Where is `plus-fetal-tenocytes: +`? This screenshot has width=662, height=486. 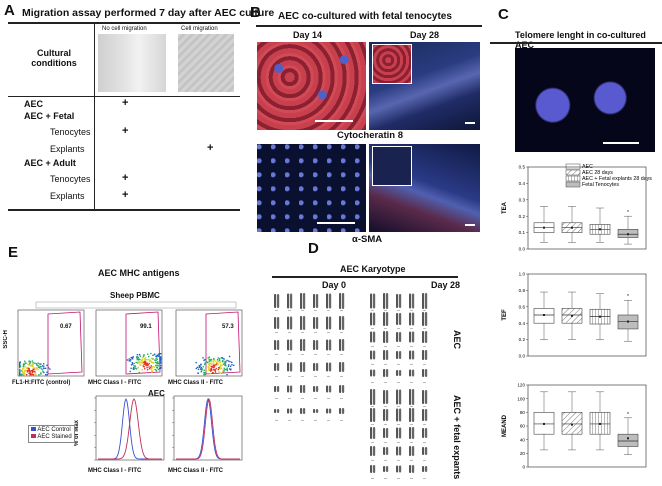
plus-fetal-tenocytes: + is located at coordinates (125, 131).